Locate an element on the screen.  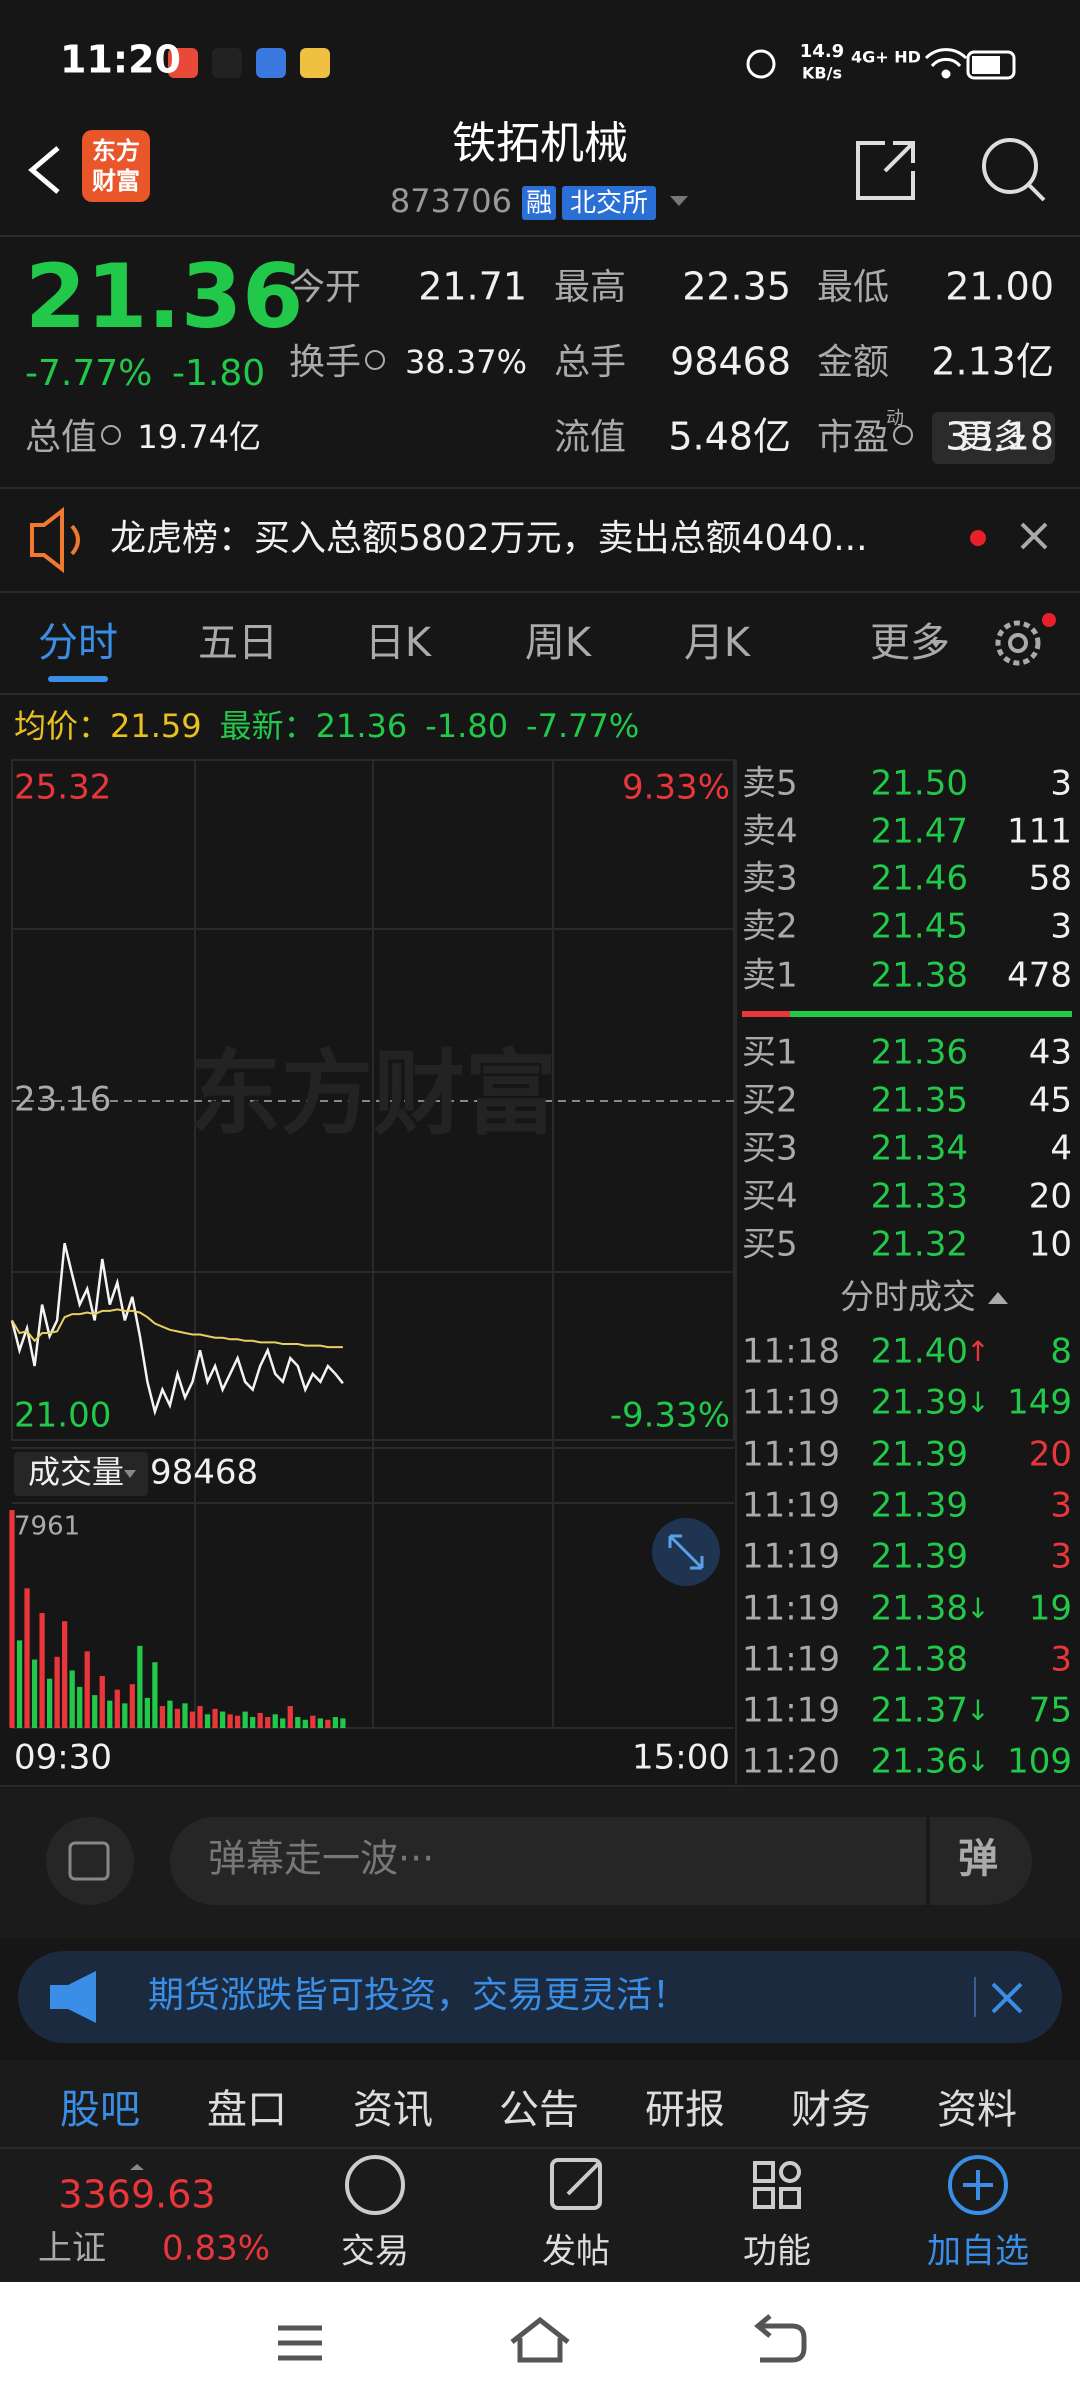
more-label: 更多 is located at coordinates (993, 438).